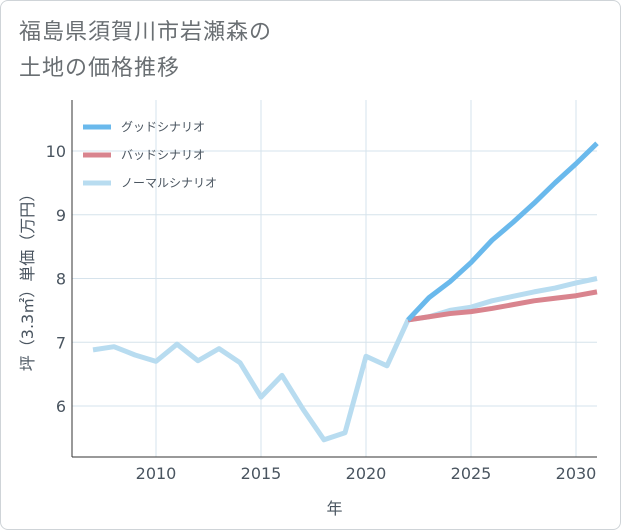  I want to click on chart-title: 福島県須賀川市岩瀬森の 土地の価格推移, so click(145, 51).